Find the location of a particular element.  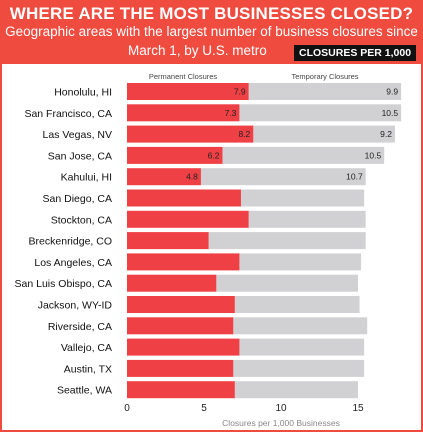

category-label: Stockton, CA is located at coordinates (81, 220).